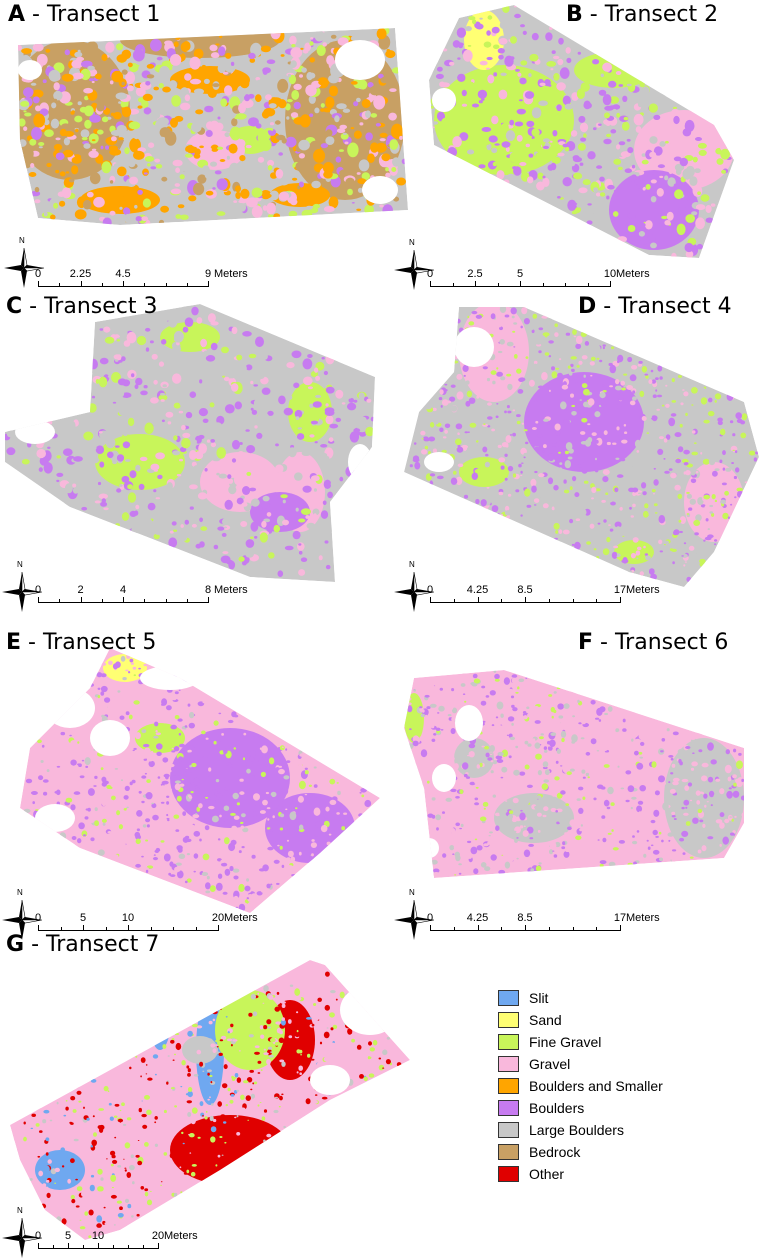 The width and height of the screenshot is (768, 1260). I want to click on scale-label: 5, so click(520, 274).